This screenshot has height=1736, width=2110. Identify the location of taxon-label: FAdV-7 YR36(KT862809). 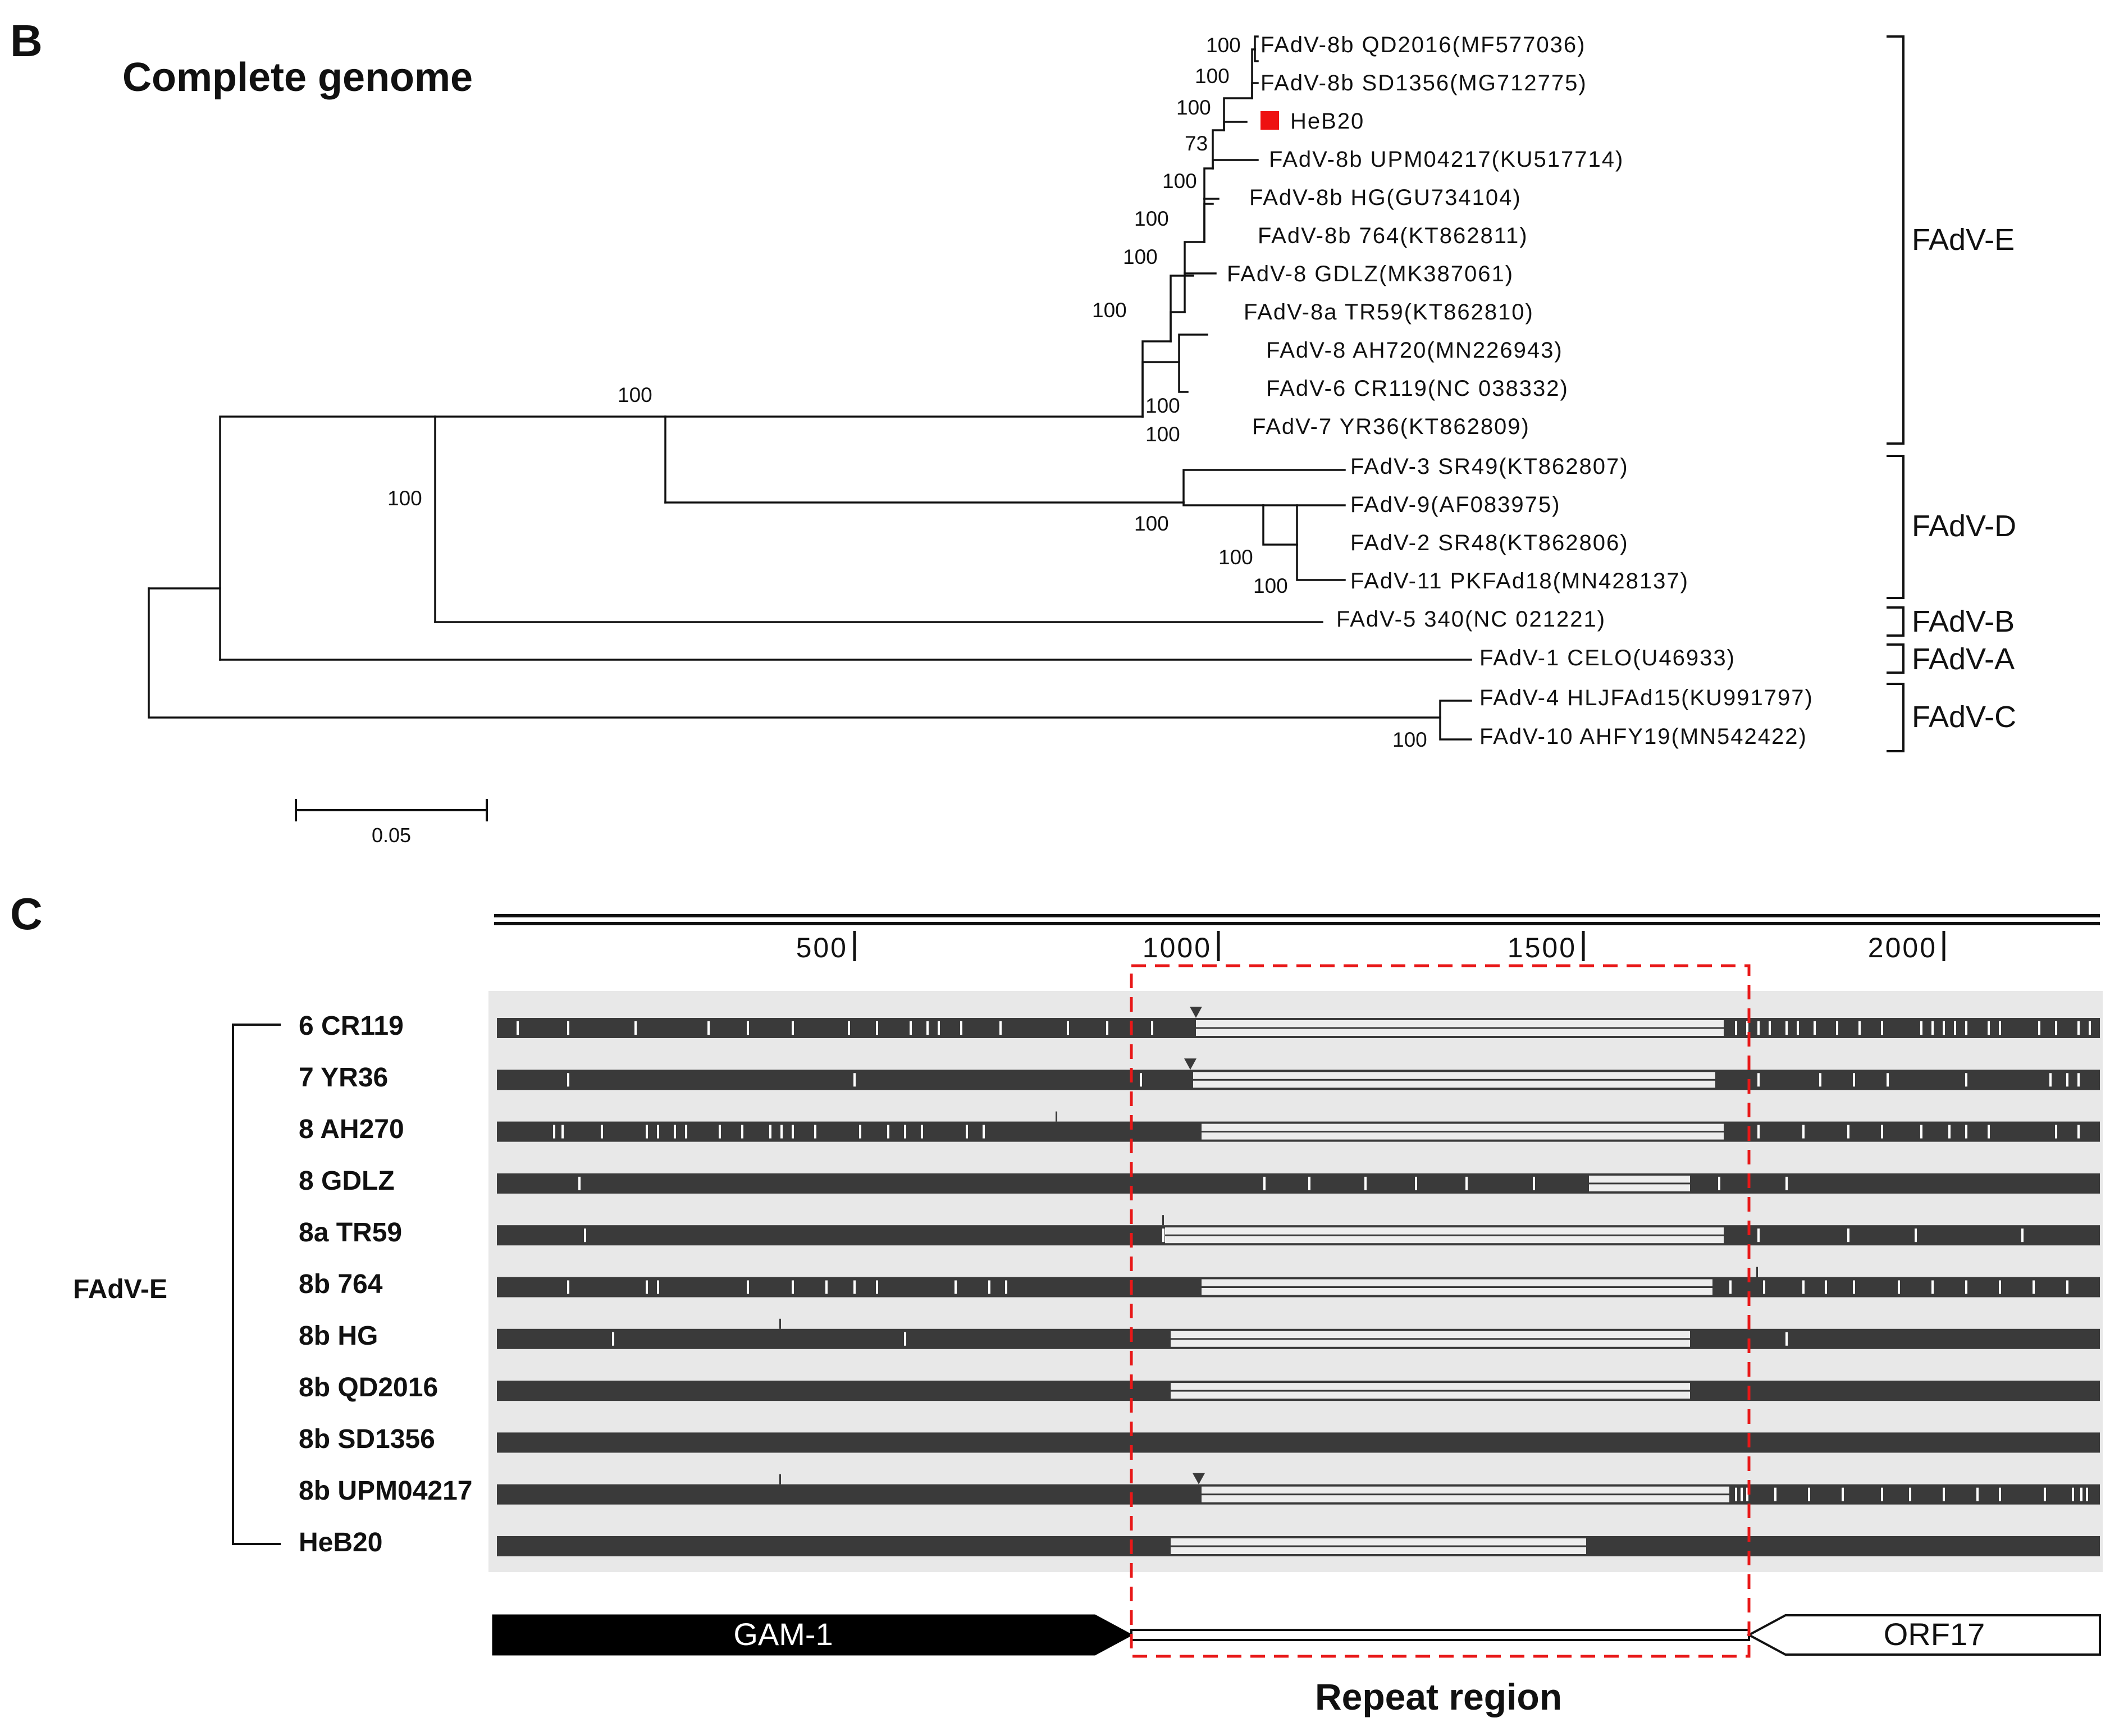
(1391, 427).